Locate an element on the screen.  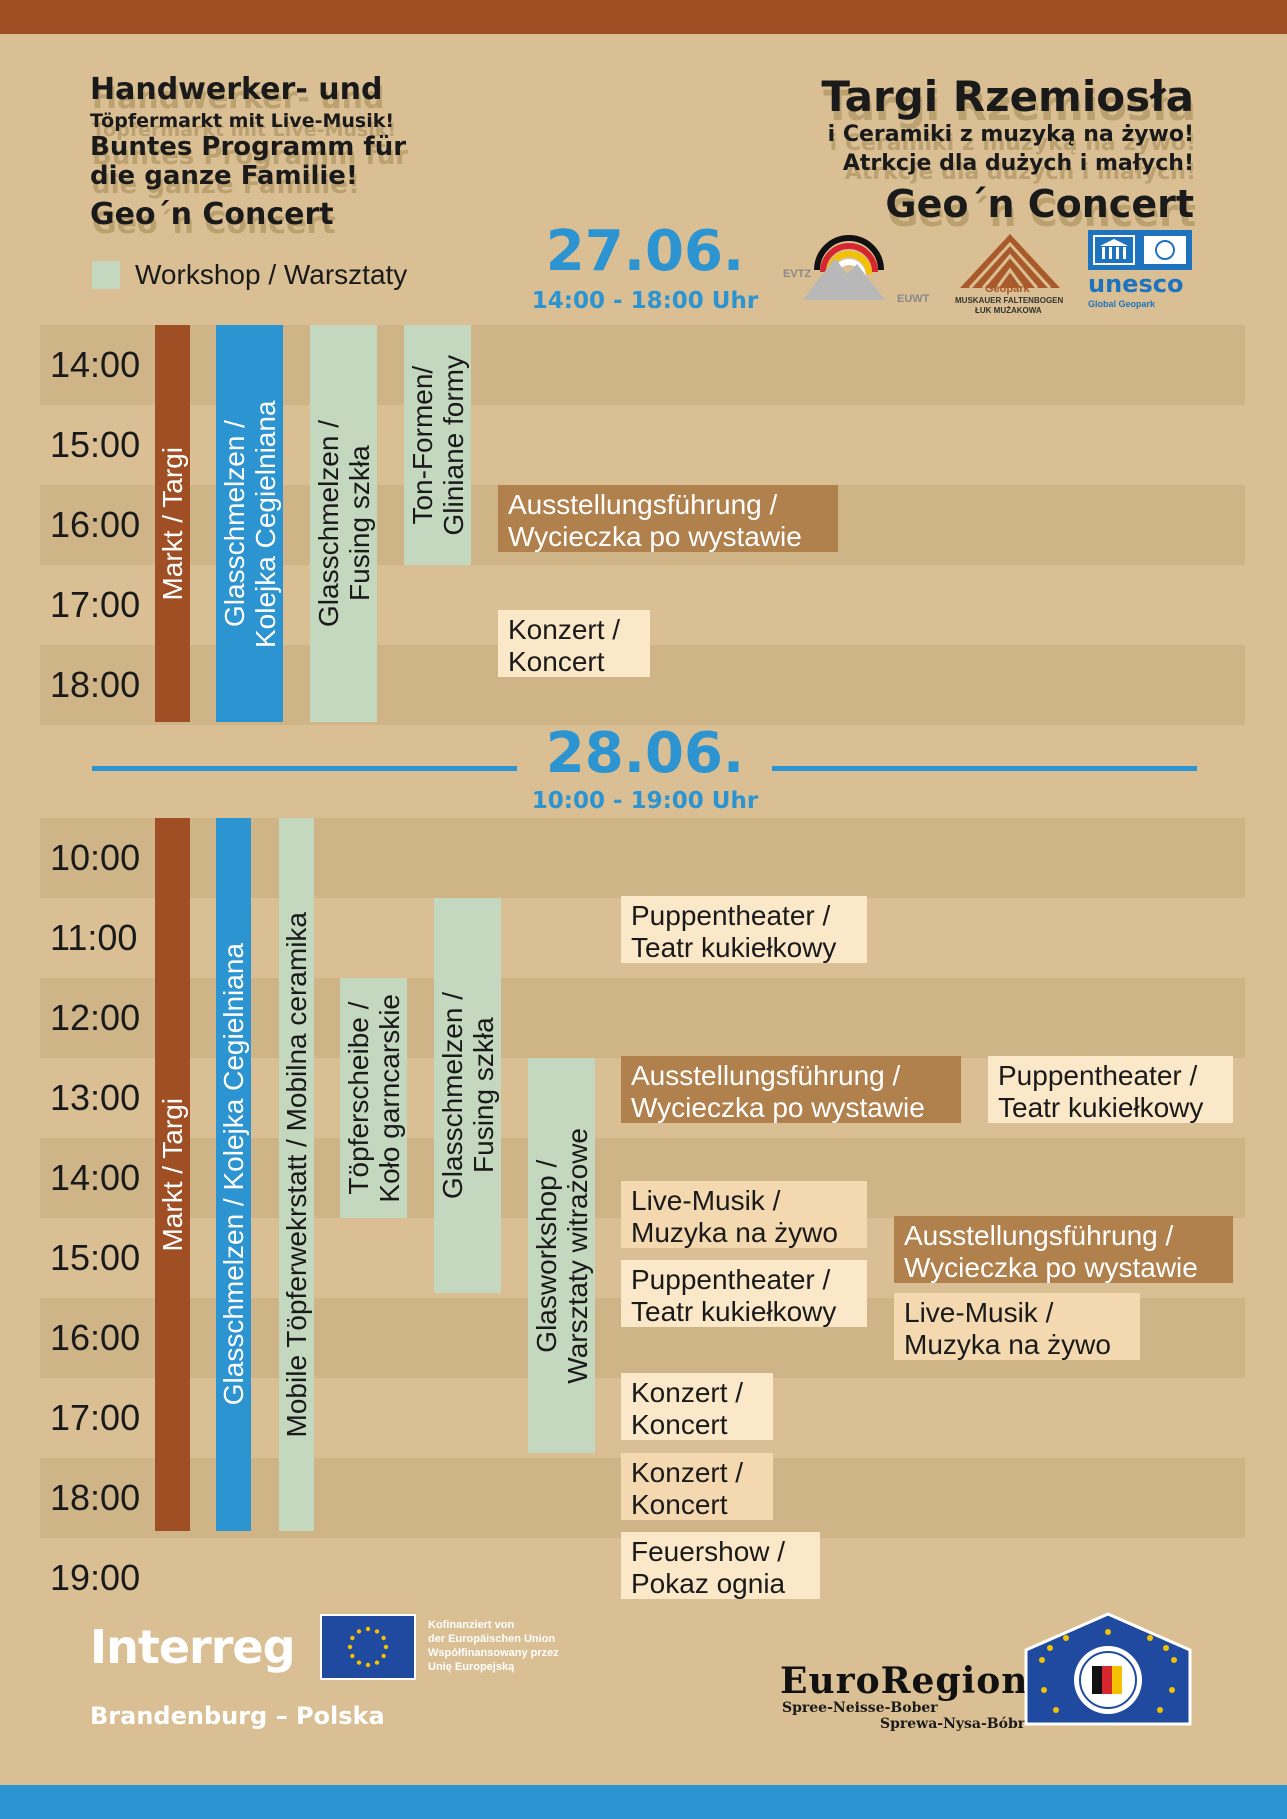
day1-clay-bar: Ton-Formen/ Gliniane formy is located at coordinates (437, 445).